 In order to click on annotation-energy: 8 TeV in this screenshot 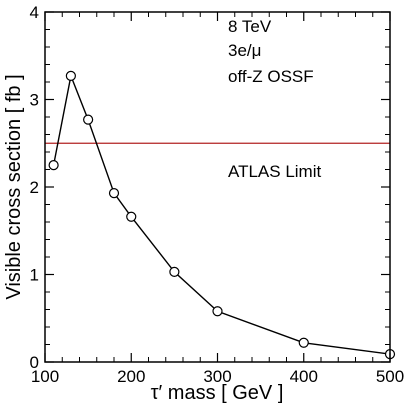, I will do `click(250, 26)`.